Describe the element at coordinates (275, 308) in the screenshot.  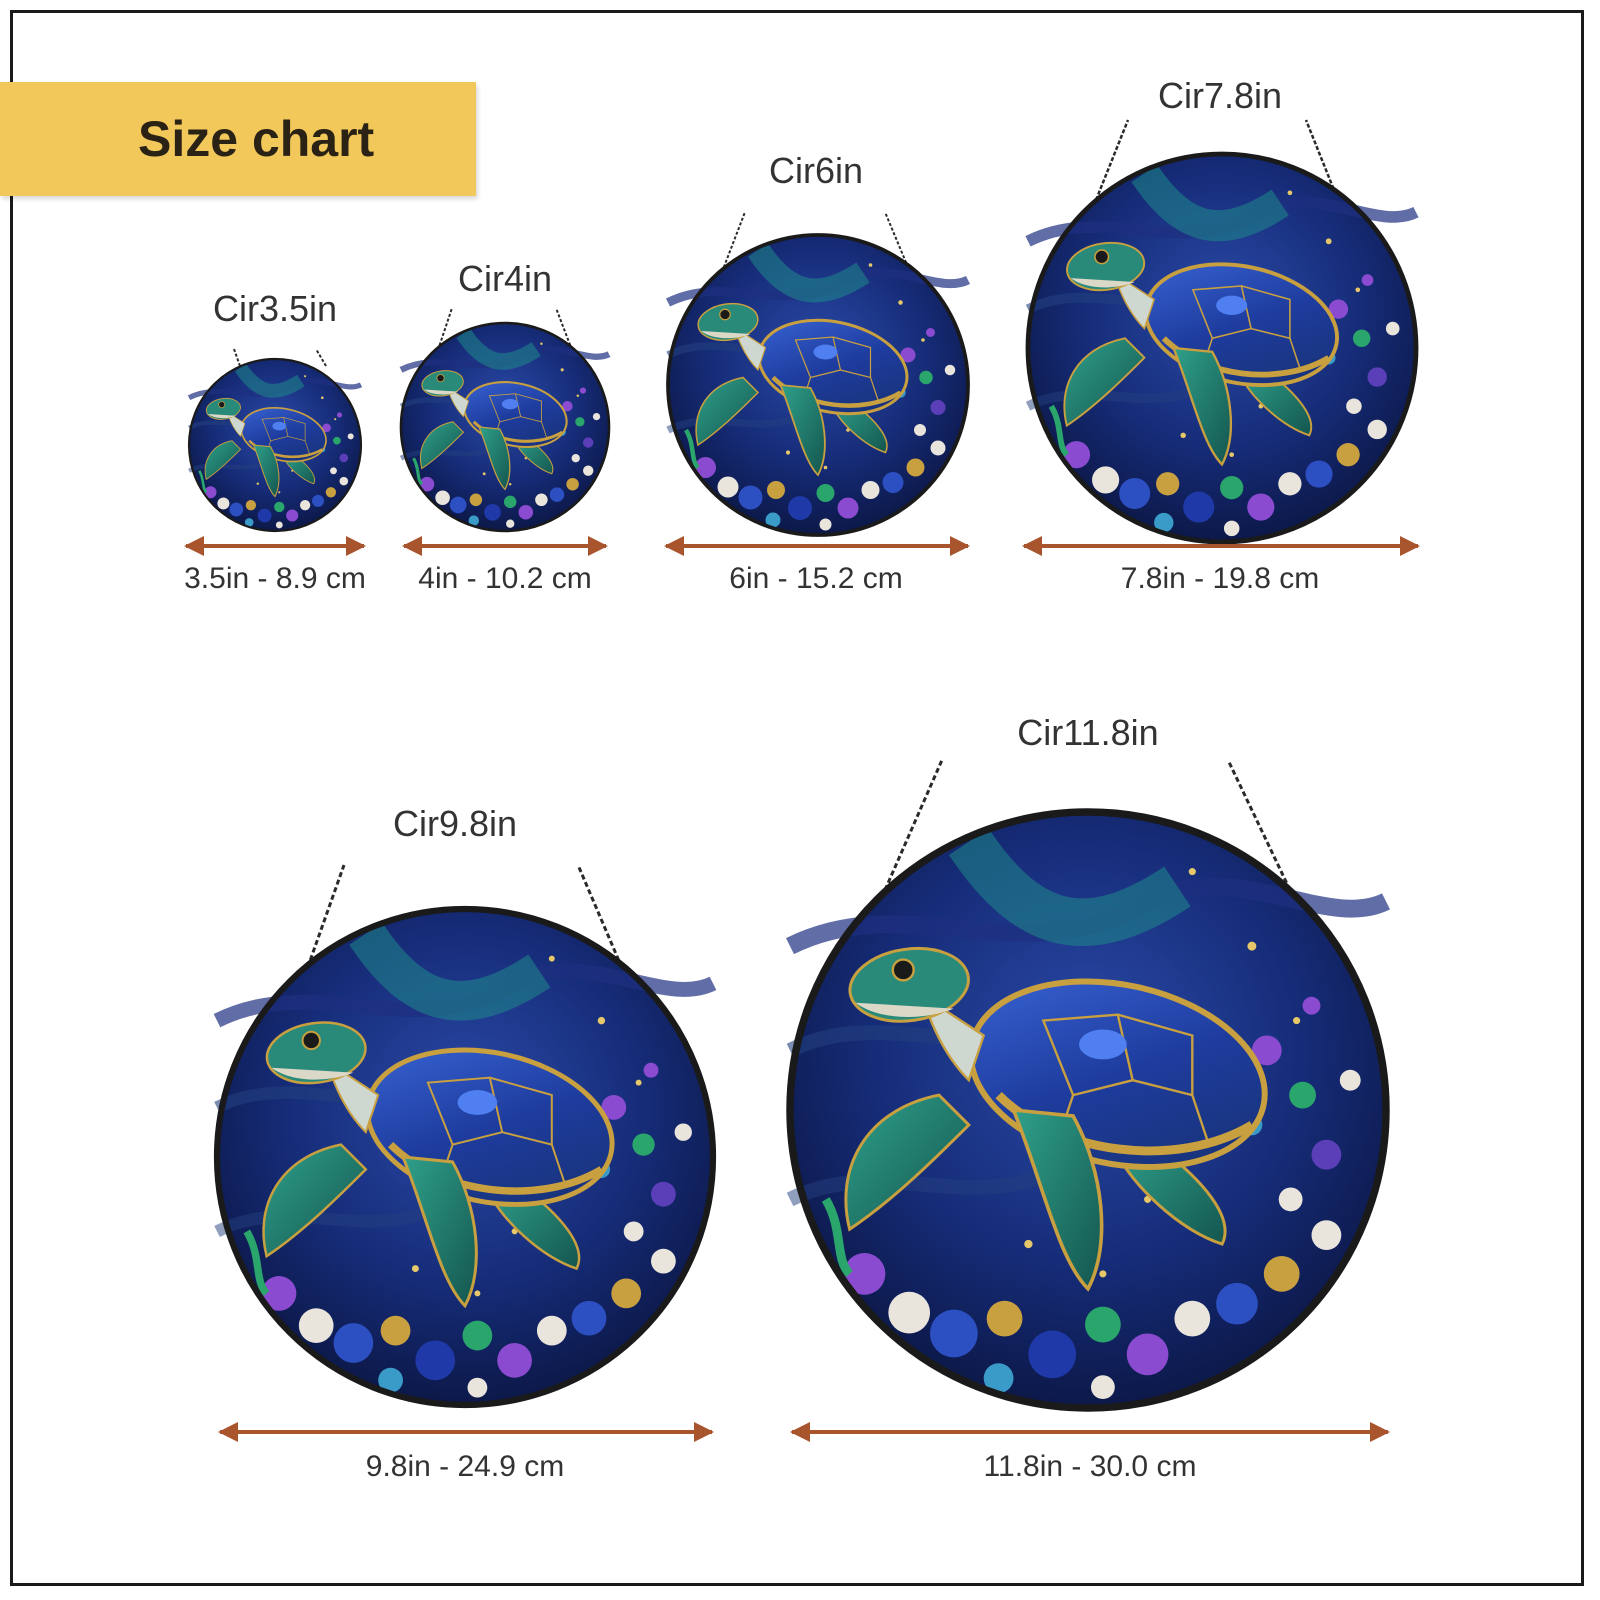
I see `size-title-3-5in: Cir3.5in` at that location.